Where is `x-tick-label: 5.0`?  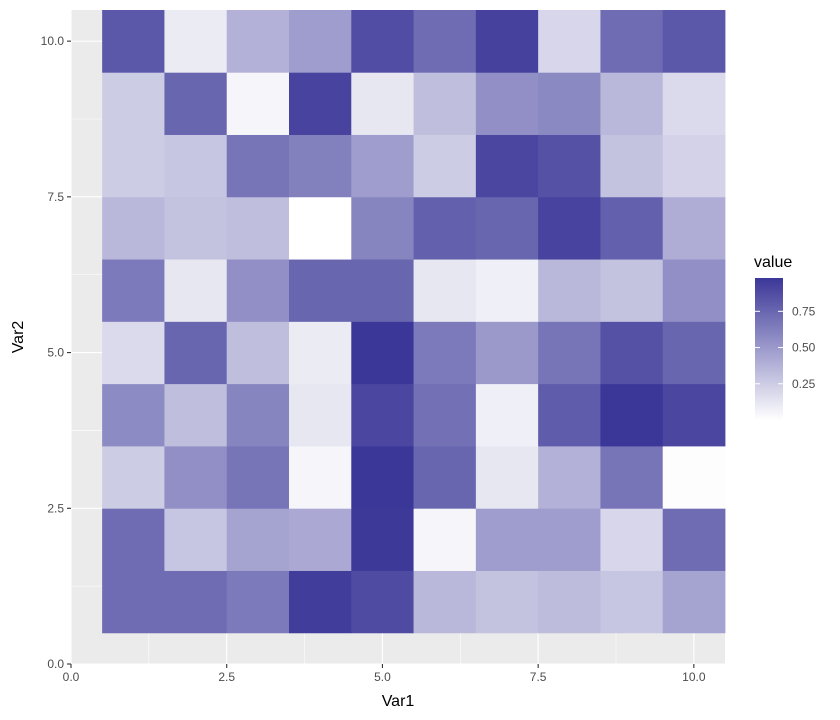 x-tick-label: 5.0 is located at coordinates (382, 677).